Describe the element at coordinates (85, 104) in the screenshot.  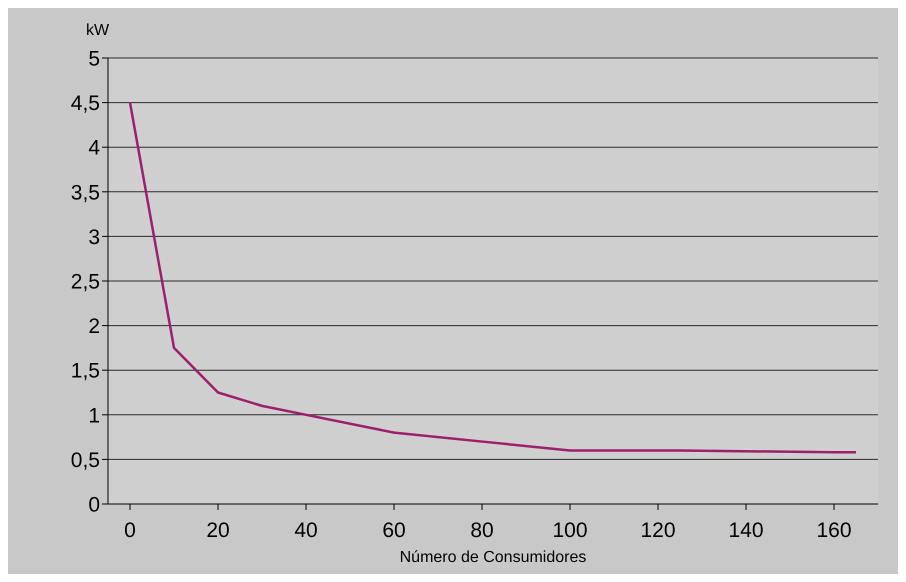
I see `y-tick-label: 4,5` at that location.